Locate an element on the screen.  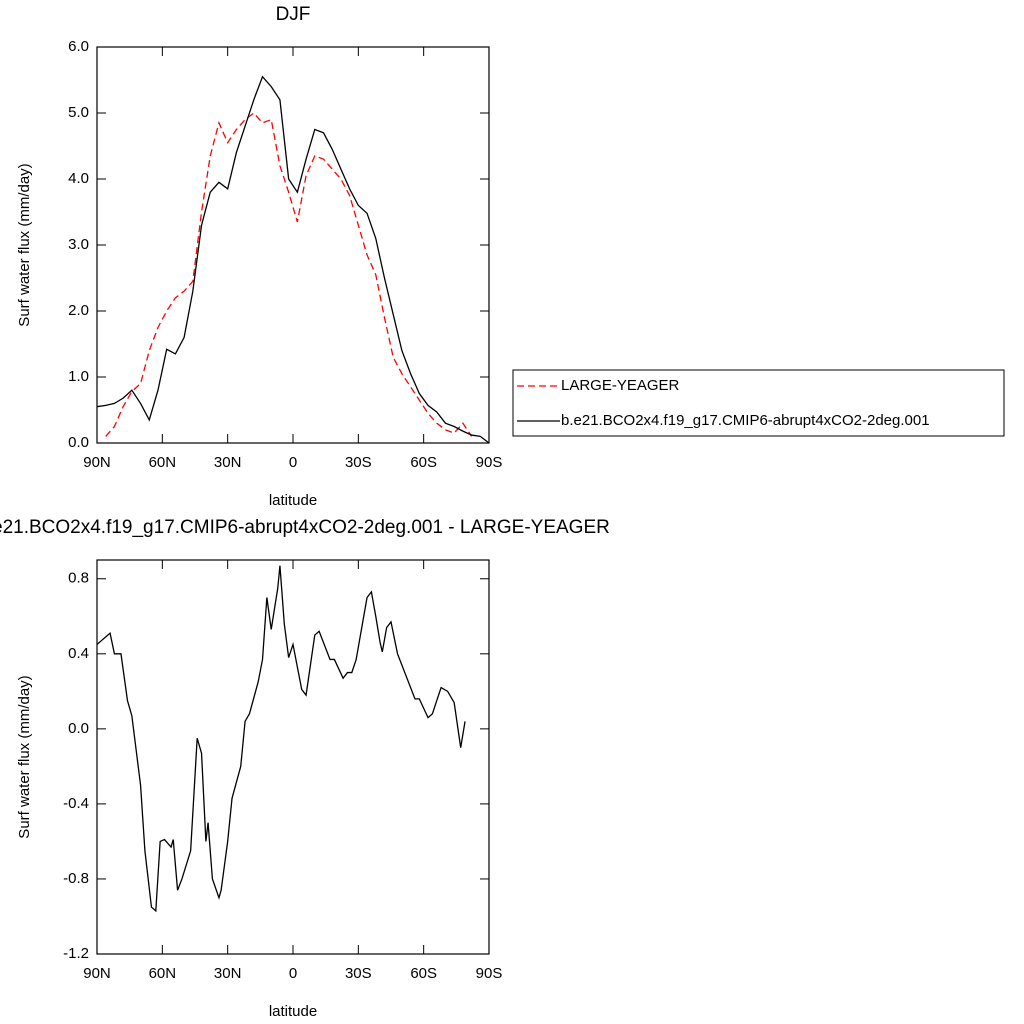
y-tick-label: 5.0 is located at coordinates (78, 112).